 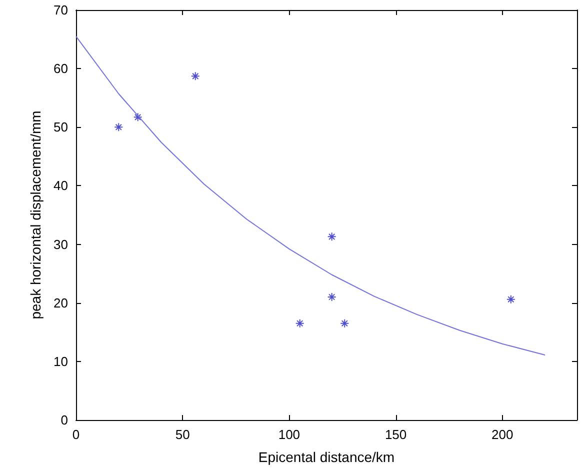 I want to click on x-tick-label: 100, so click(x=289, y=434).